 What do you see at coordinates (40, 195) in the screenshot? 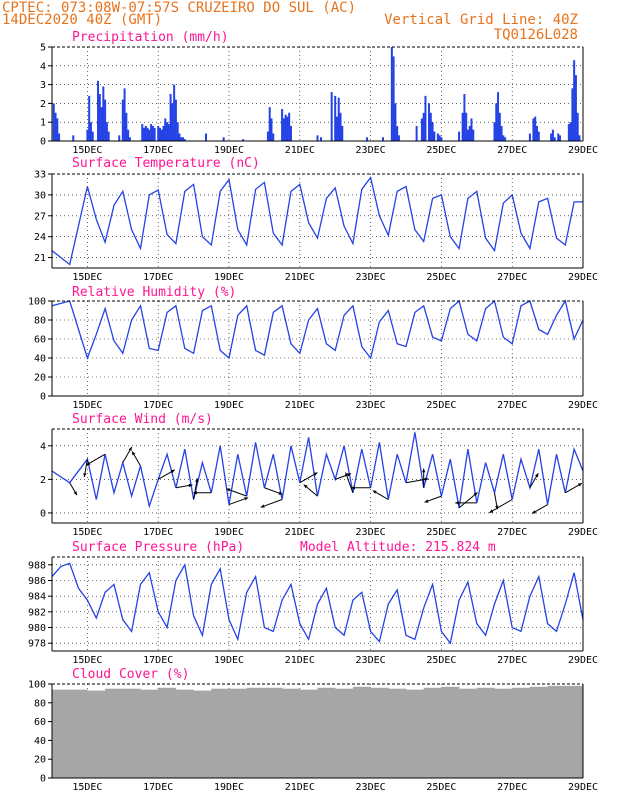
I see `temp-y-tick-label: 30` at bounding box center [40, 195].